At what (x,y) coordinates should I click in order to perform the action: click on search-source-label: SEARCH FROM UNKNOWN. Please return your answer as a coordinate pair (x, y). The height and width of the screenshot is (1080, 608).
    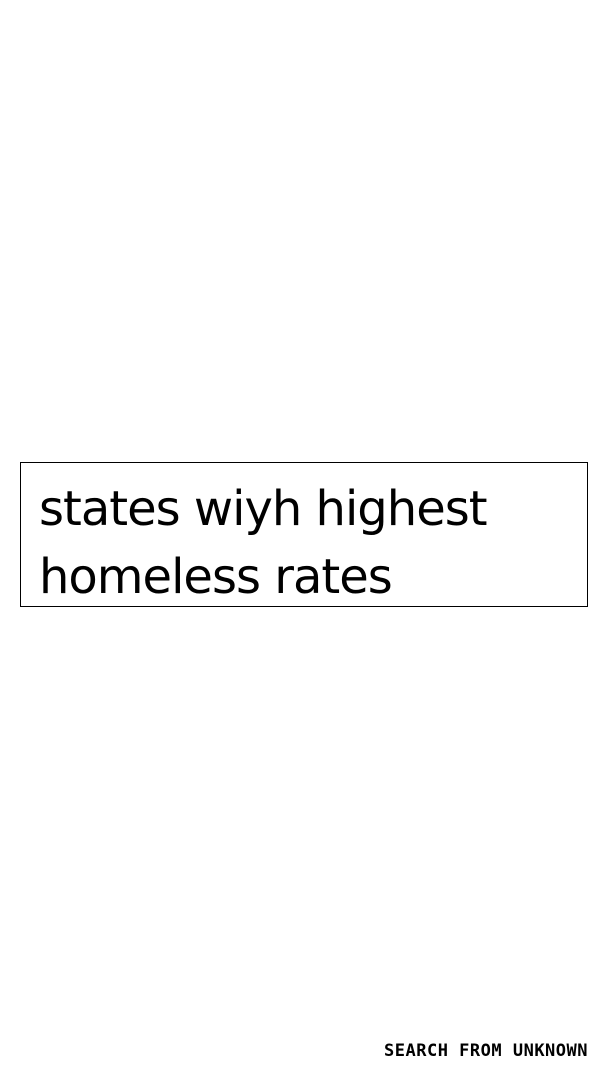
    Looking at the image, I should click on (486, 1051).